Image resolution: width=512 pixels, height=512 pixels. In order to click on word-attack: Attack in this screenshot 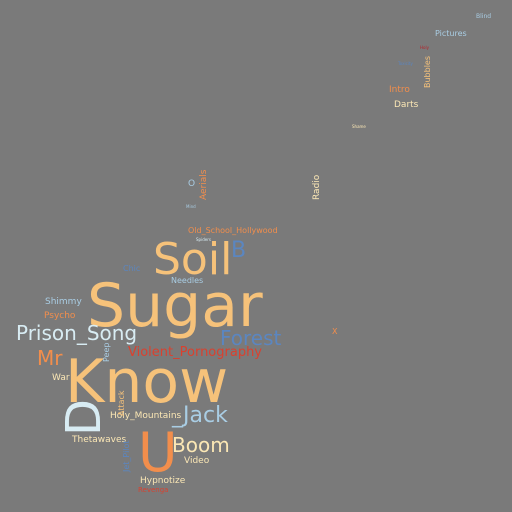, I will do `click(121, 403)`.